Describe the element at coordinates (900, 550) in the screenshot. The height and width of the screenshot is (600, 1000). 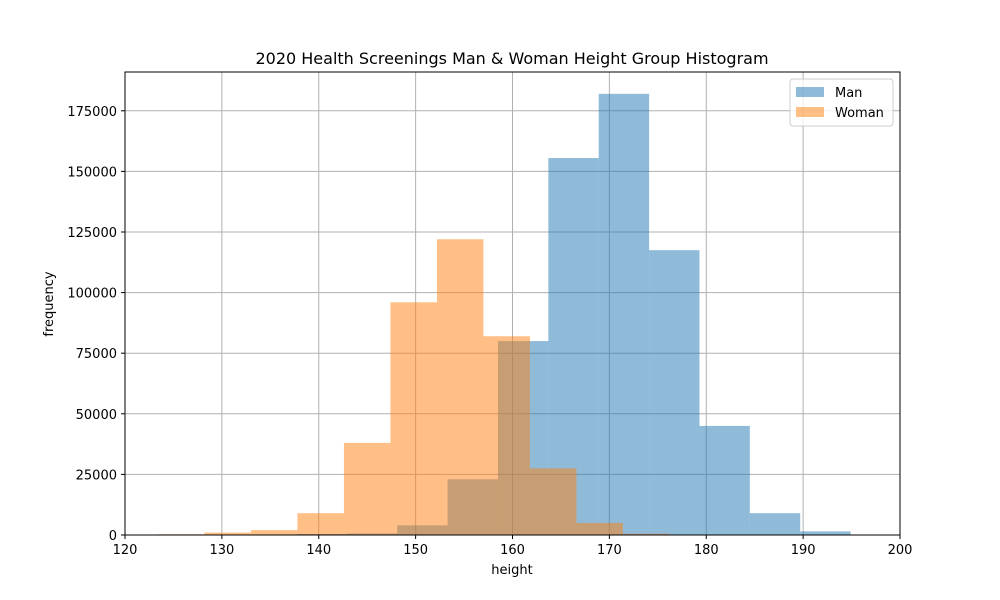
I see `x-tick-label: 200` at that location.